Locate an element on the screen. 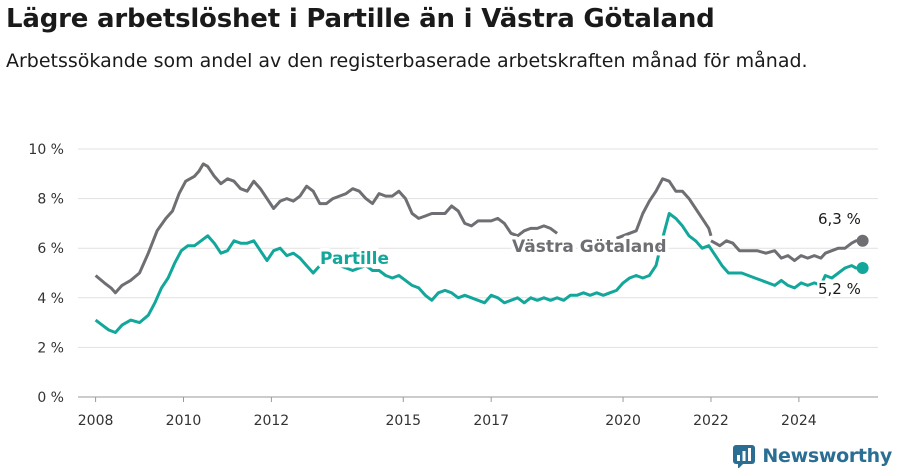 This screenshot has width=900, height=474. y-tick-label: 4 % is located at coordinates (50, 299).